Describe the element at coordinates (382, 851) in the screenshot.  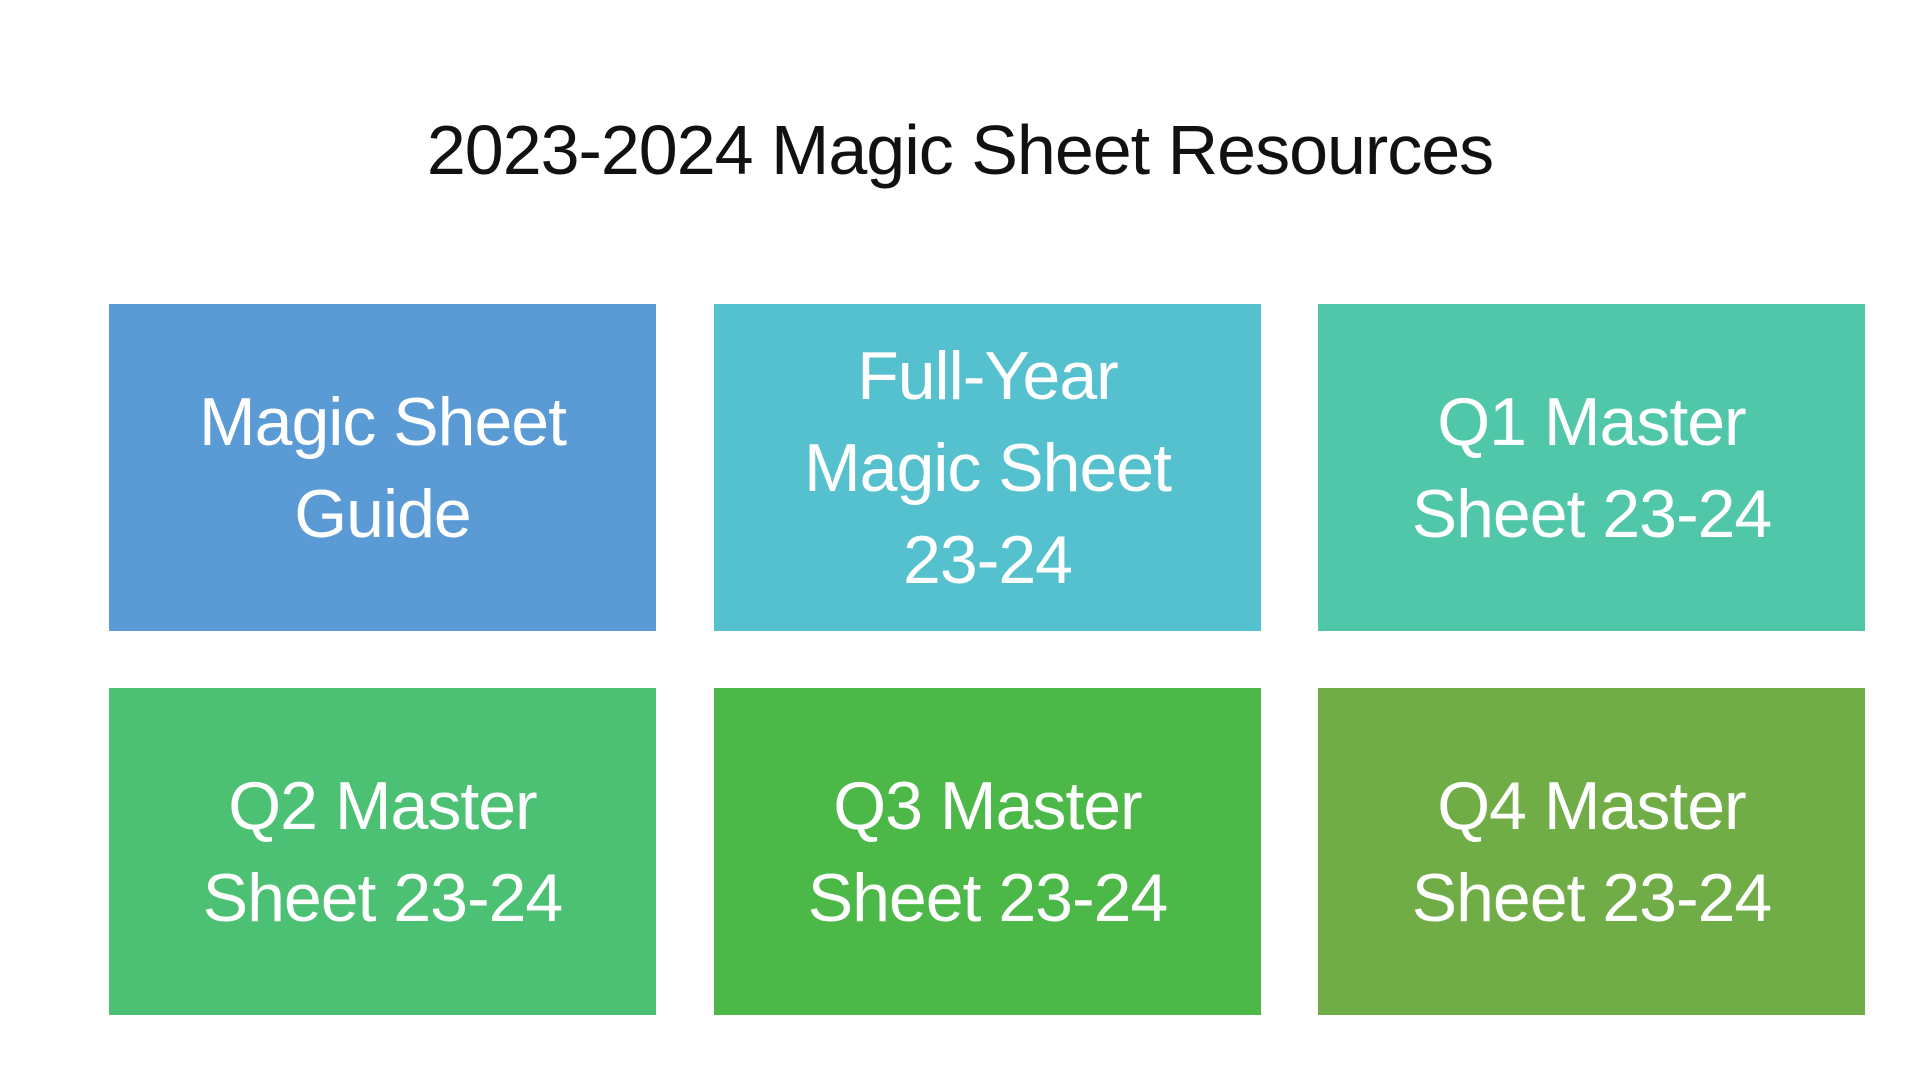
I see `tile-q2-master-sheet: Q2 Master Sheet 23-24` at that location.